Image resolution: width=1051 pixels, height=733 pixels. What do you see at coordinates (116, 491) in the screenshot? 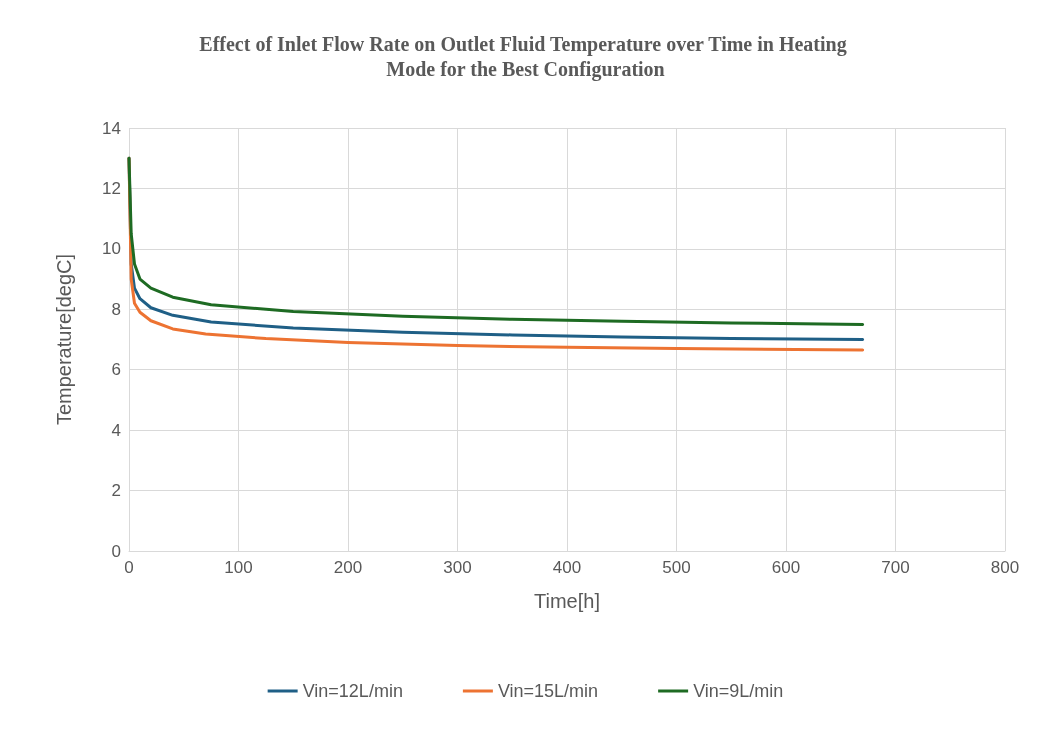
I see `y-tick-label: 2` at bounding box center [116, 491].